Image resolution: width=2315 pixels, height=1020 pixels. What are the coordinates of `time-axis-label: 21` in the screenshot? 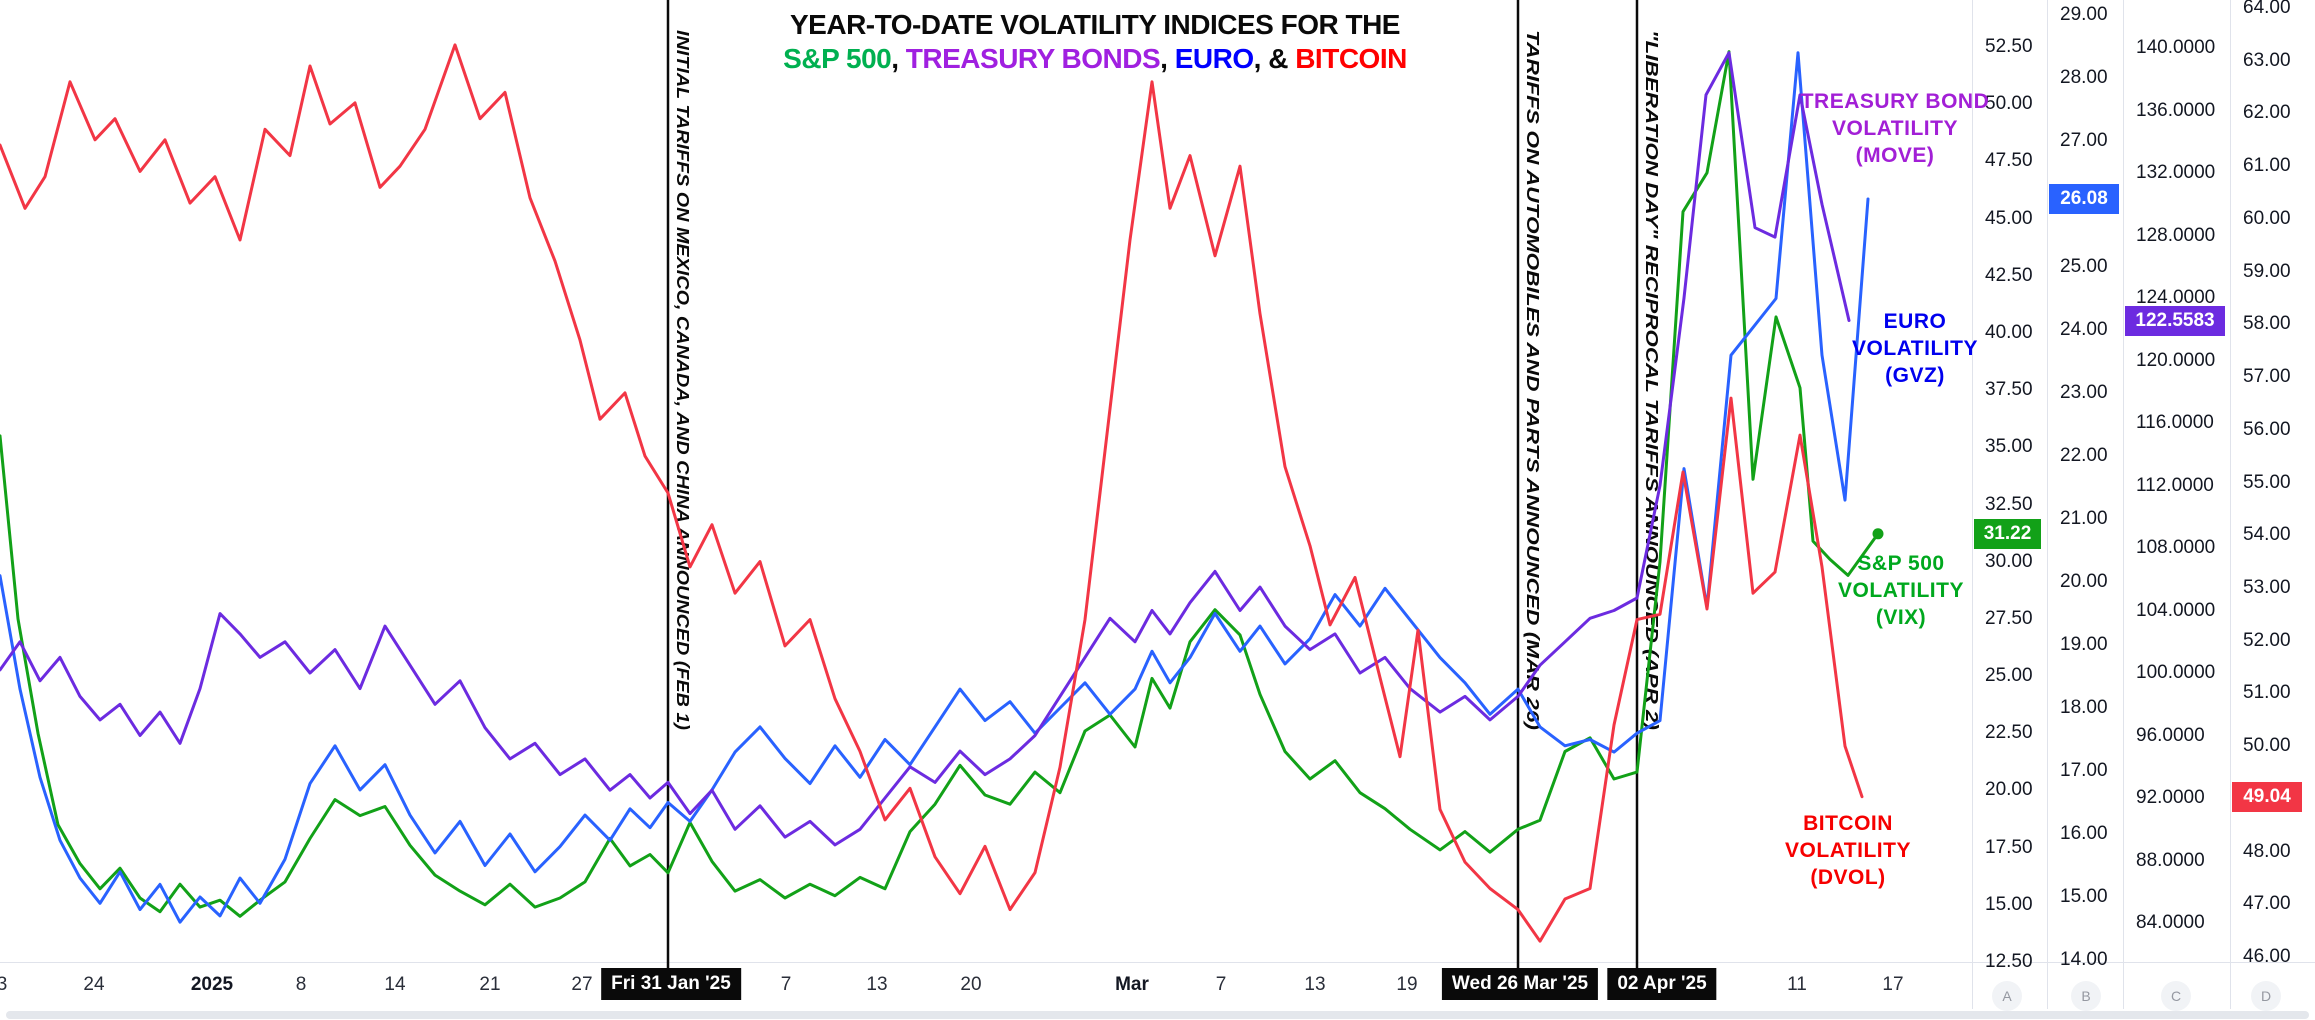 It's located at (490, 984).